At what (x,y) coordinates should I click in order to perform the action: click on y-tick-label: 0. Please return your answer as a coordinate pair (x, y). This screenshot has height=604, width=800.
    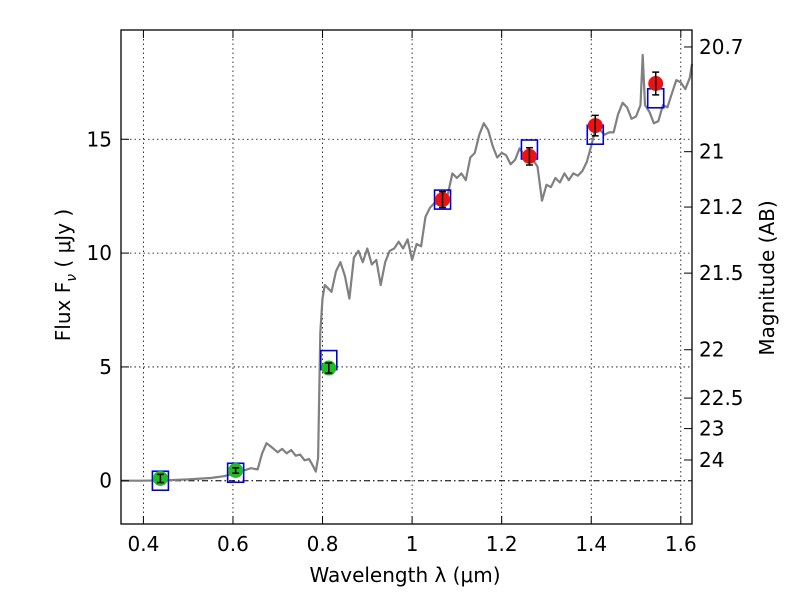
    Looking at the image, I should click on (105, 481).